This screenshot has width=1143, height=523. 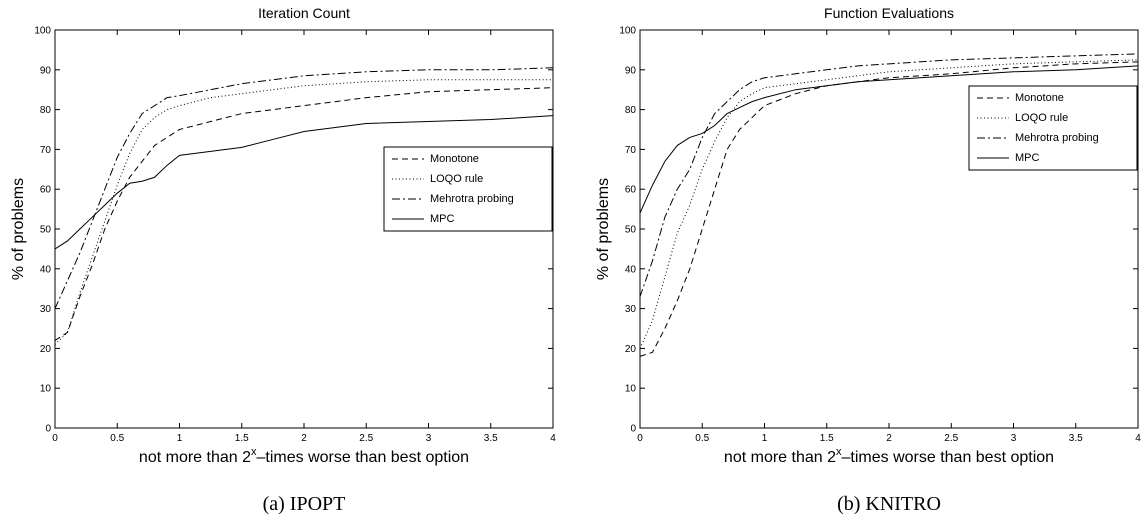 I want to click on caption: (b) KNITRO, so click(x=889, y=504).